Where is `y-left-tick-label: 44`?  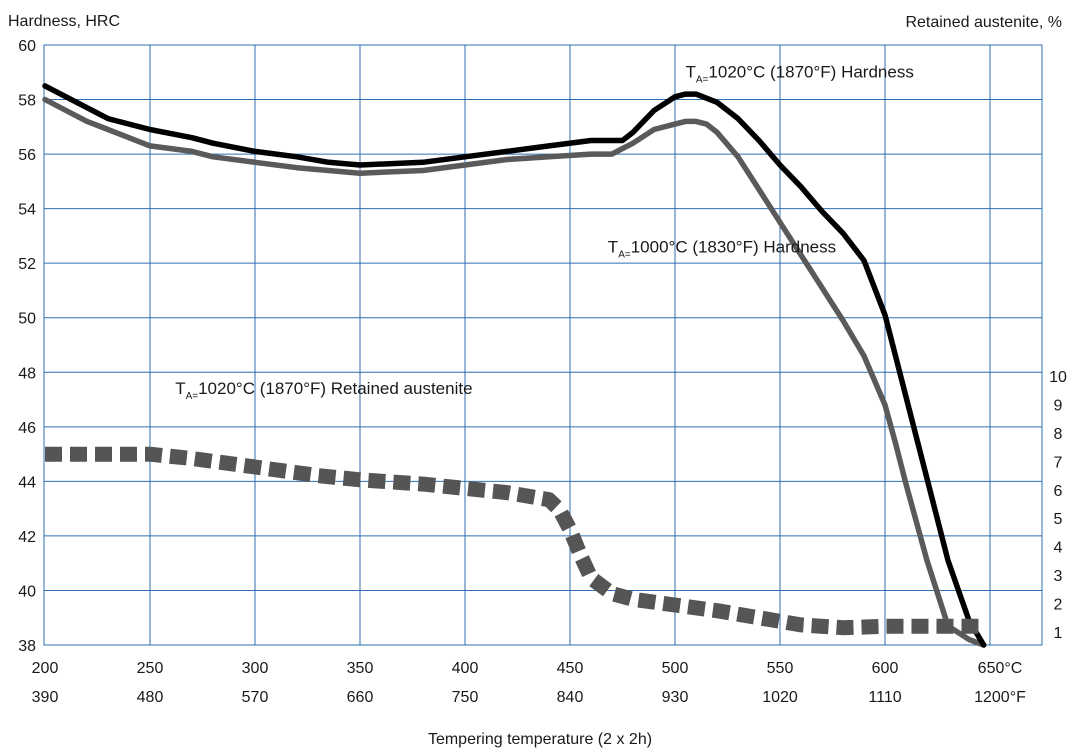 y-left-tick-label: 44 is located at coordinates (27, 482).